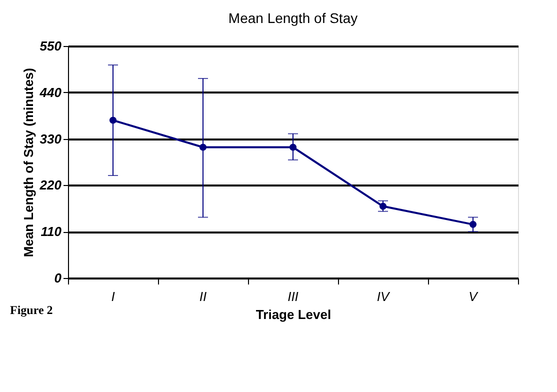  Describe the element at coordinates (28, 163) in the screenshot. I see `y-axis-title: Mean Length of Stay (minutes)` at that location.